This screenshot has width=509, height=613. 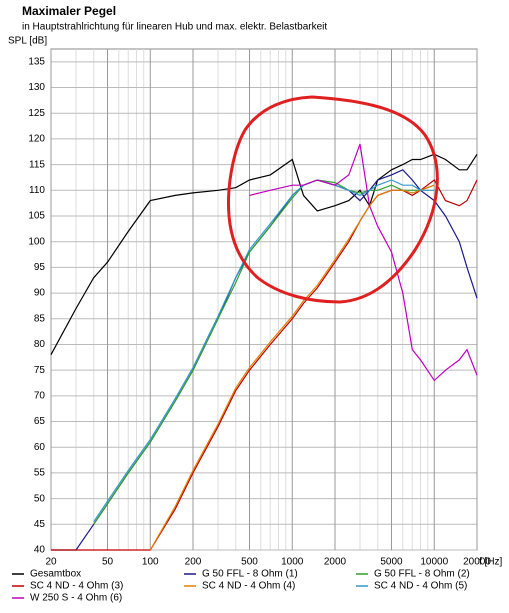 I want to click on y-tick-label: 70, so click(x=40, y=395).